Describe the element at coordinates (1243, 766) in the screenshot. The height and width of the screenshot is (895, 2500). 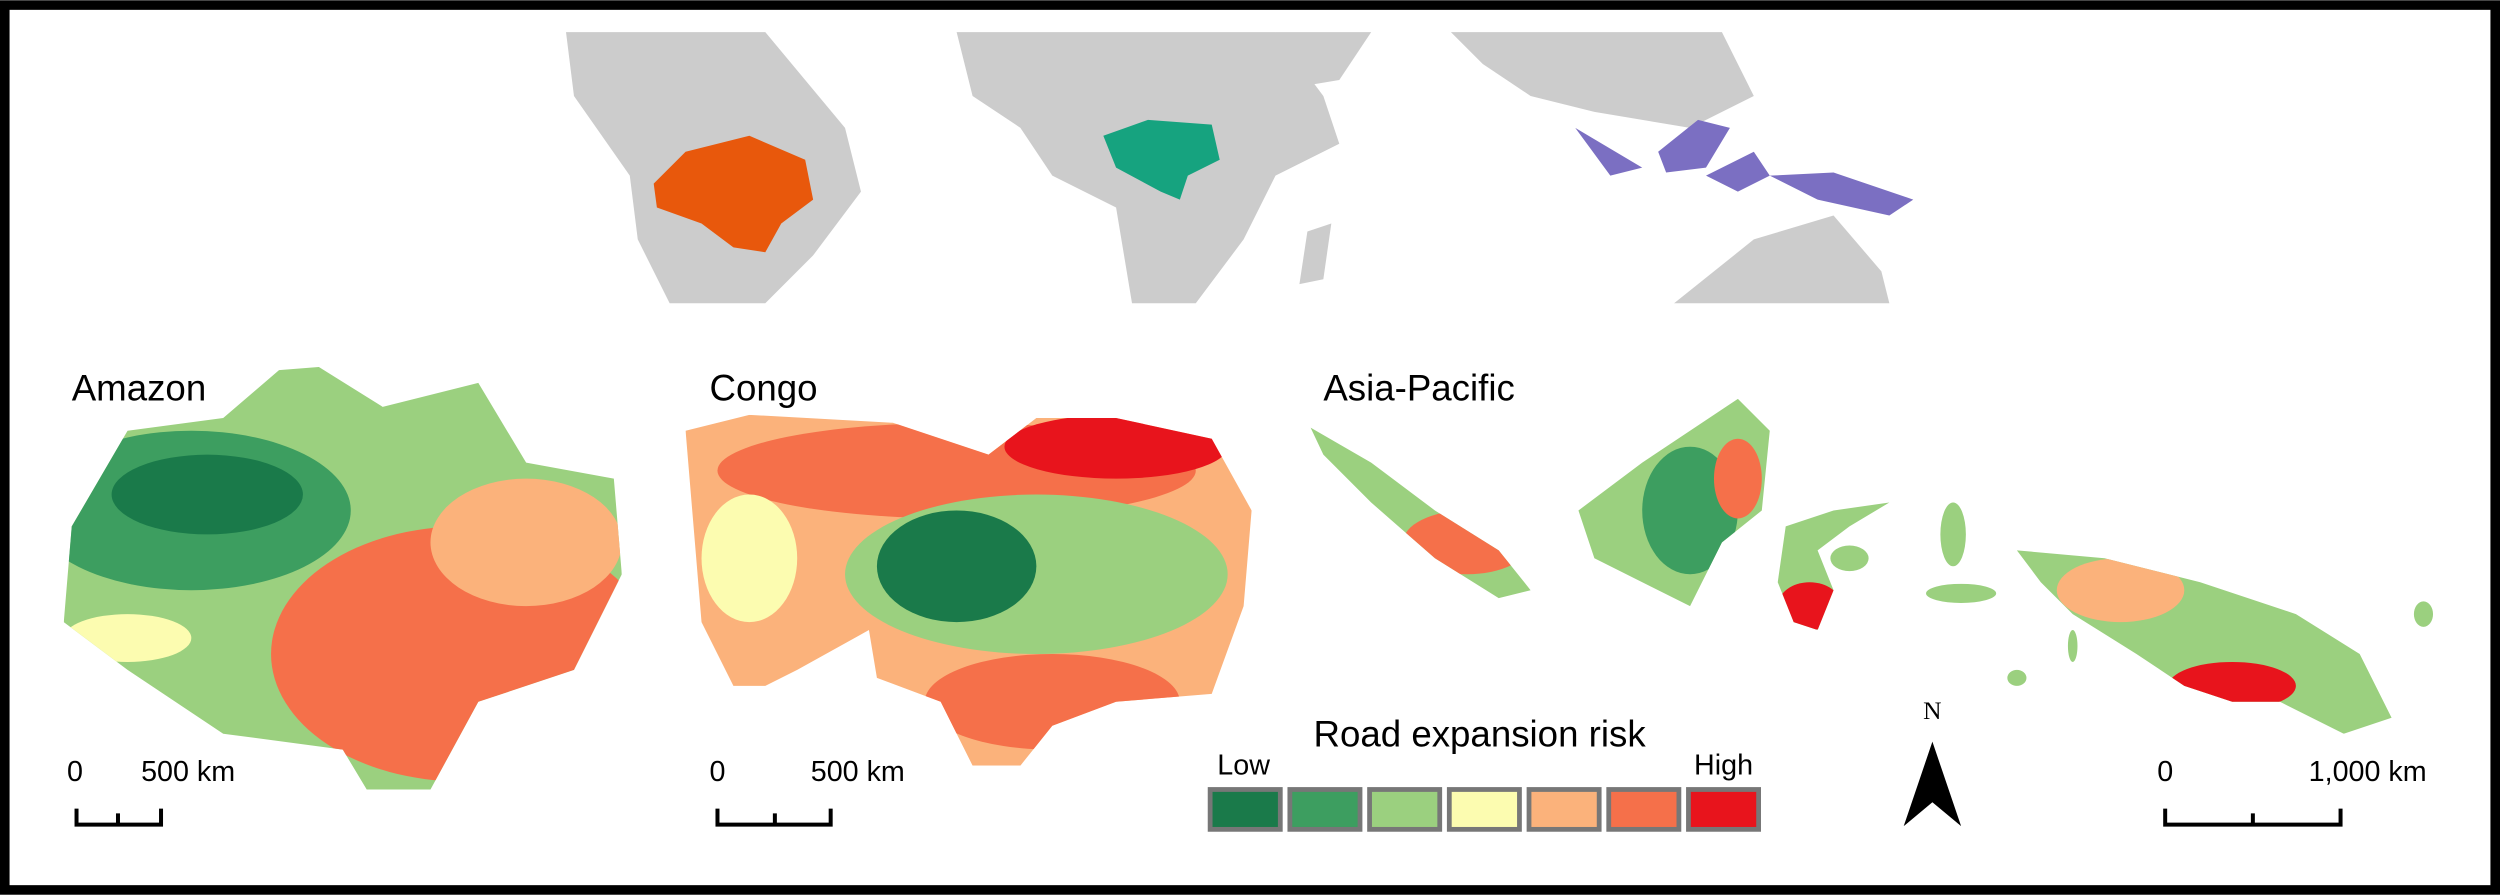
I see `legend-low: Low` at that location.